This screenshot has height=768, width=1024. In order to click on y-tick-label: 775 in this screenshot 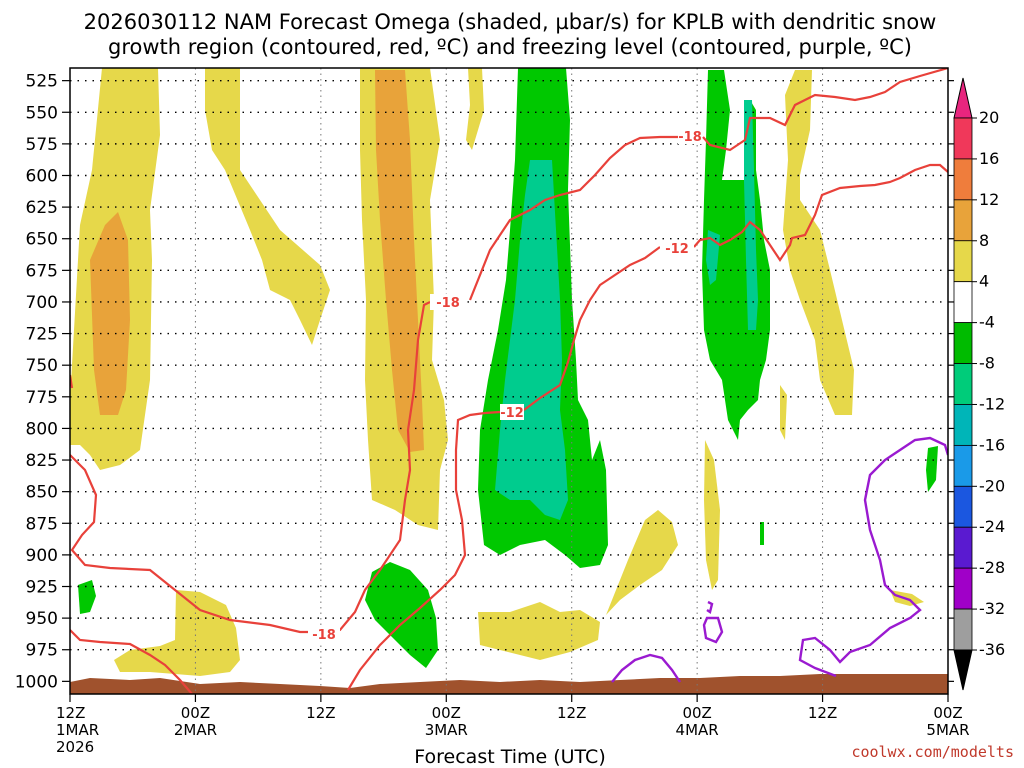, I will do `click(42, 398)`.